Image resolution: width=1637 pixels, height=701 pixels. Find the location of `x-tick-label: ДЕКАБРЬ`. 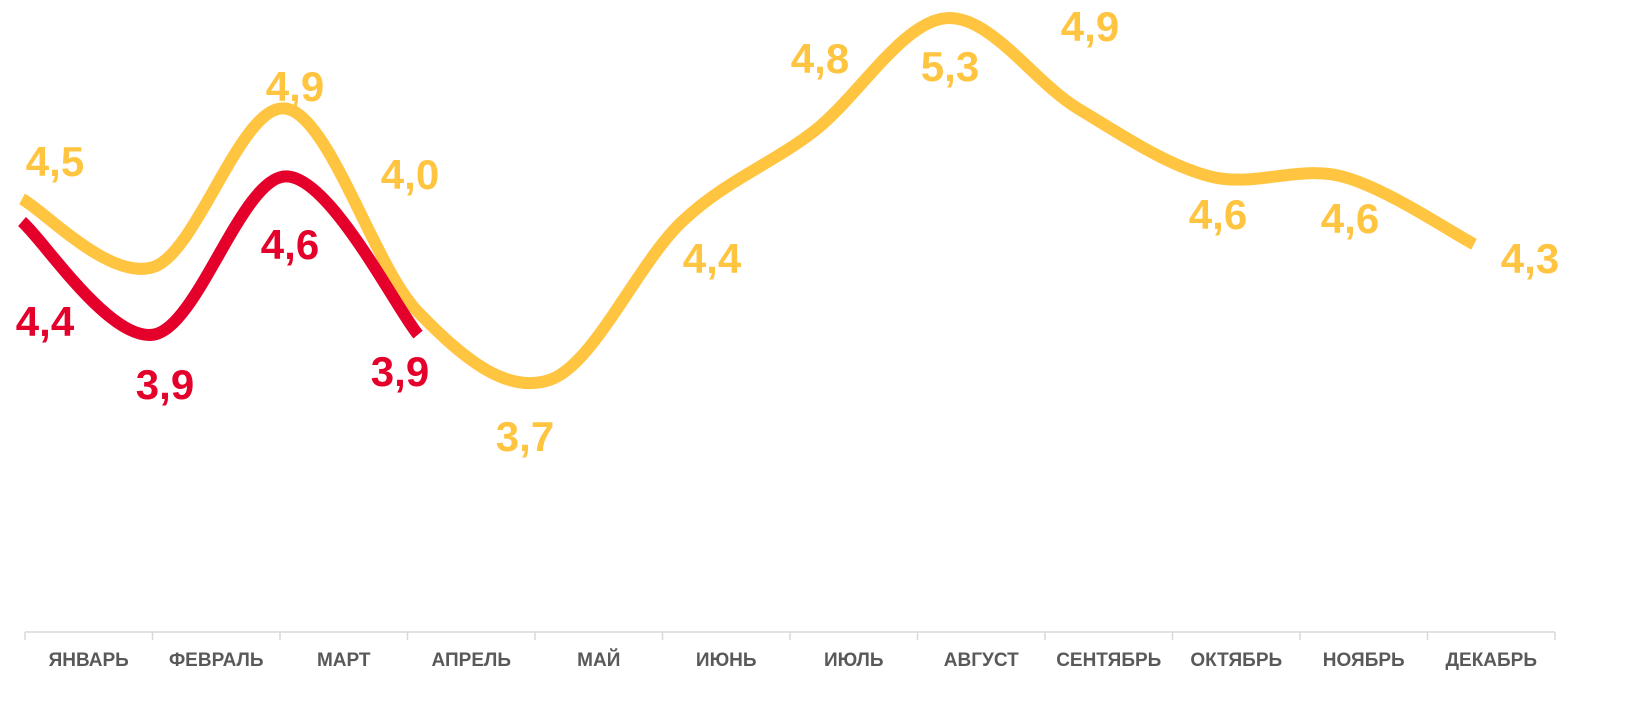

x-tick-label: ДЕКАБРЬ is located at coordinates (1491, 660).